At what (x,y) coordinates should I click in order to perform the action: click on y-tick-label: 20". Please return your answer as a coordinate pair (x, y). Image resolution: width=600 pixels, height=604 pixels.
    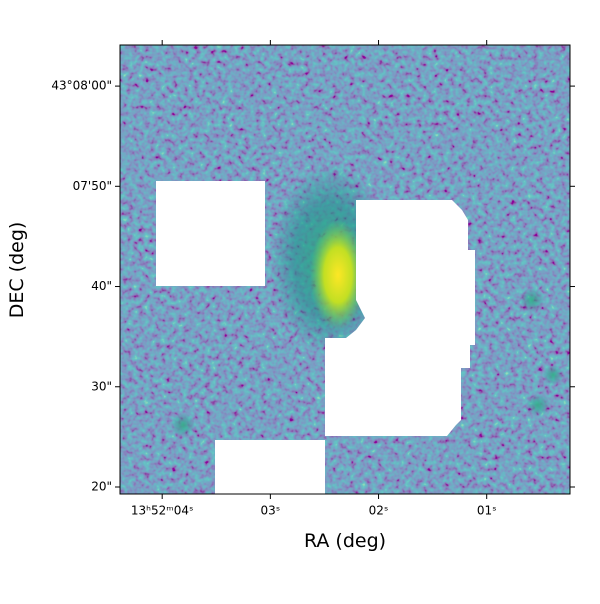
    Looking at the image, I should click on (101, 487).